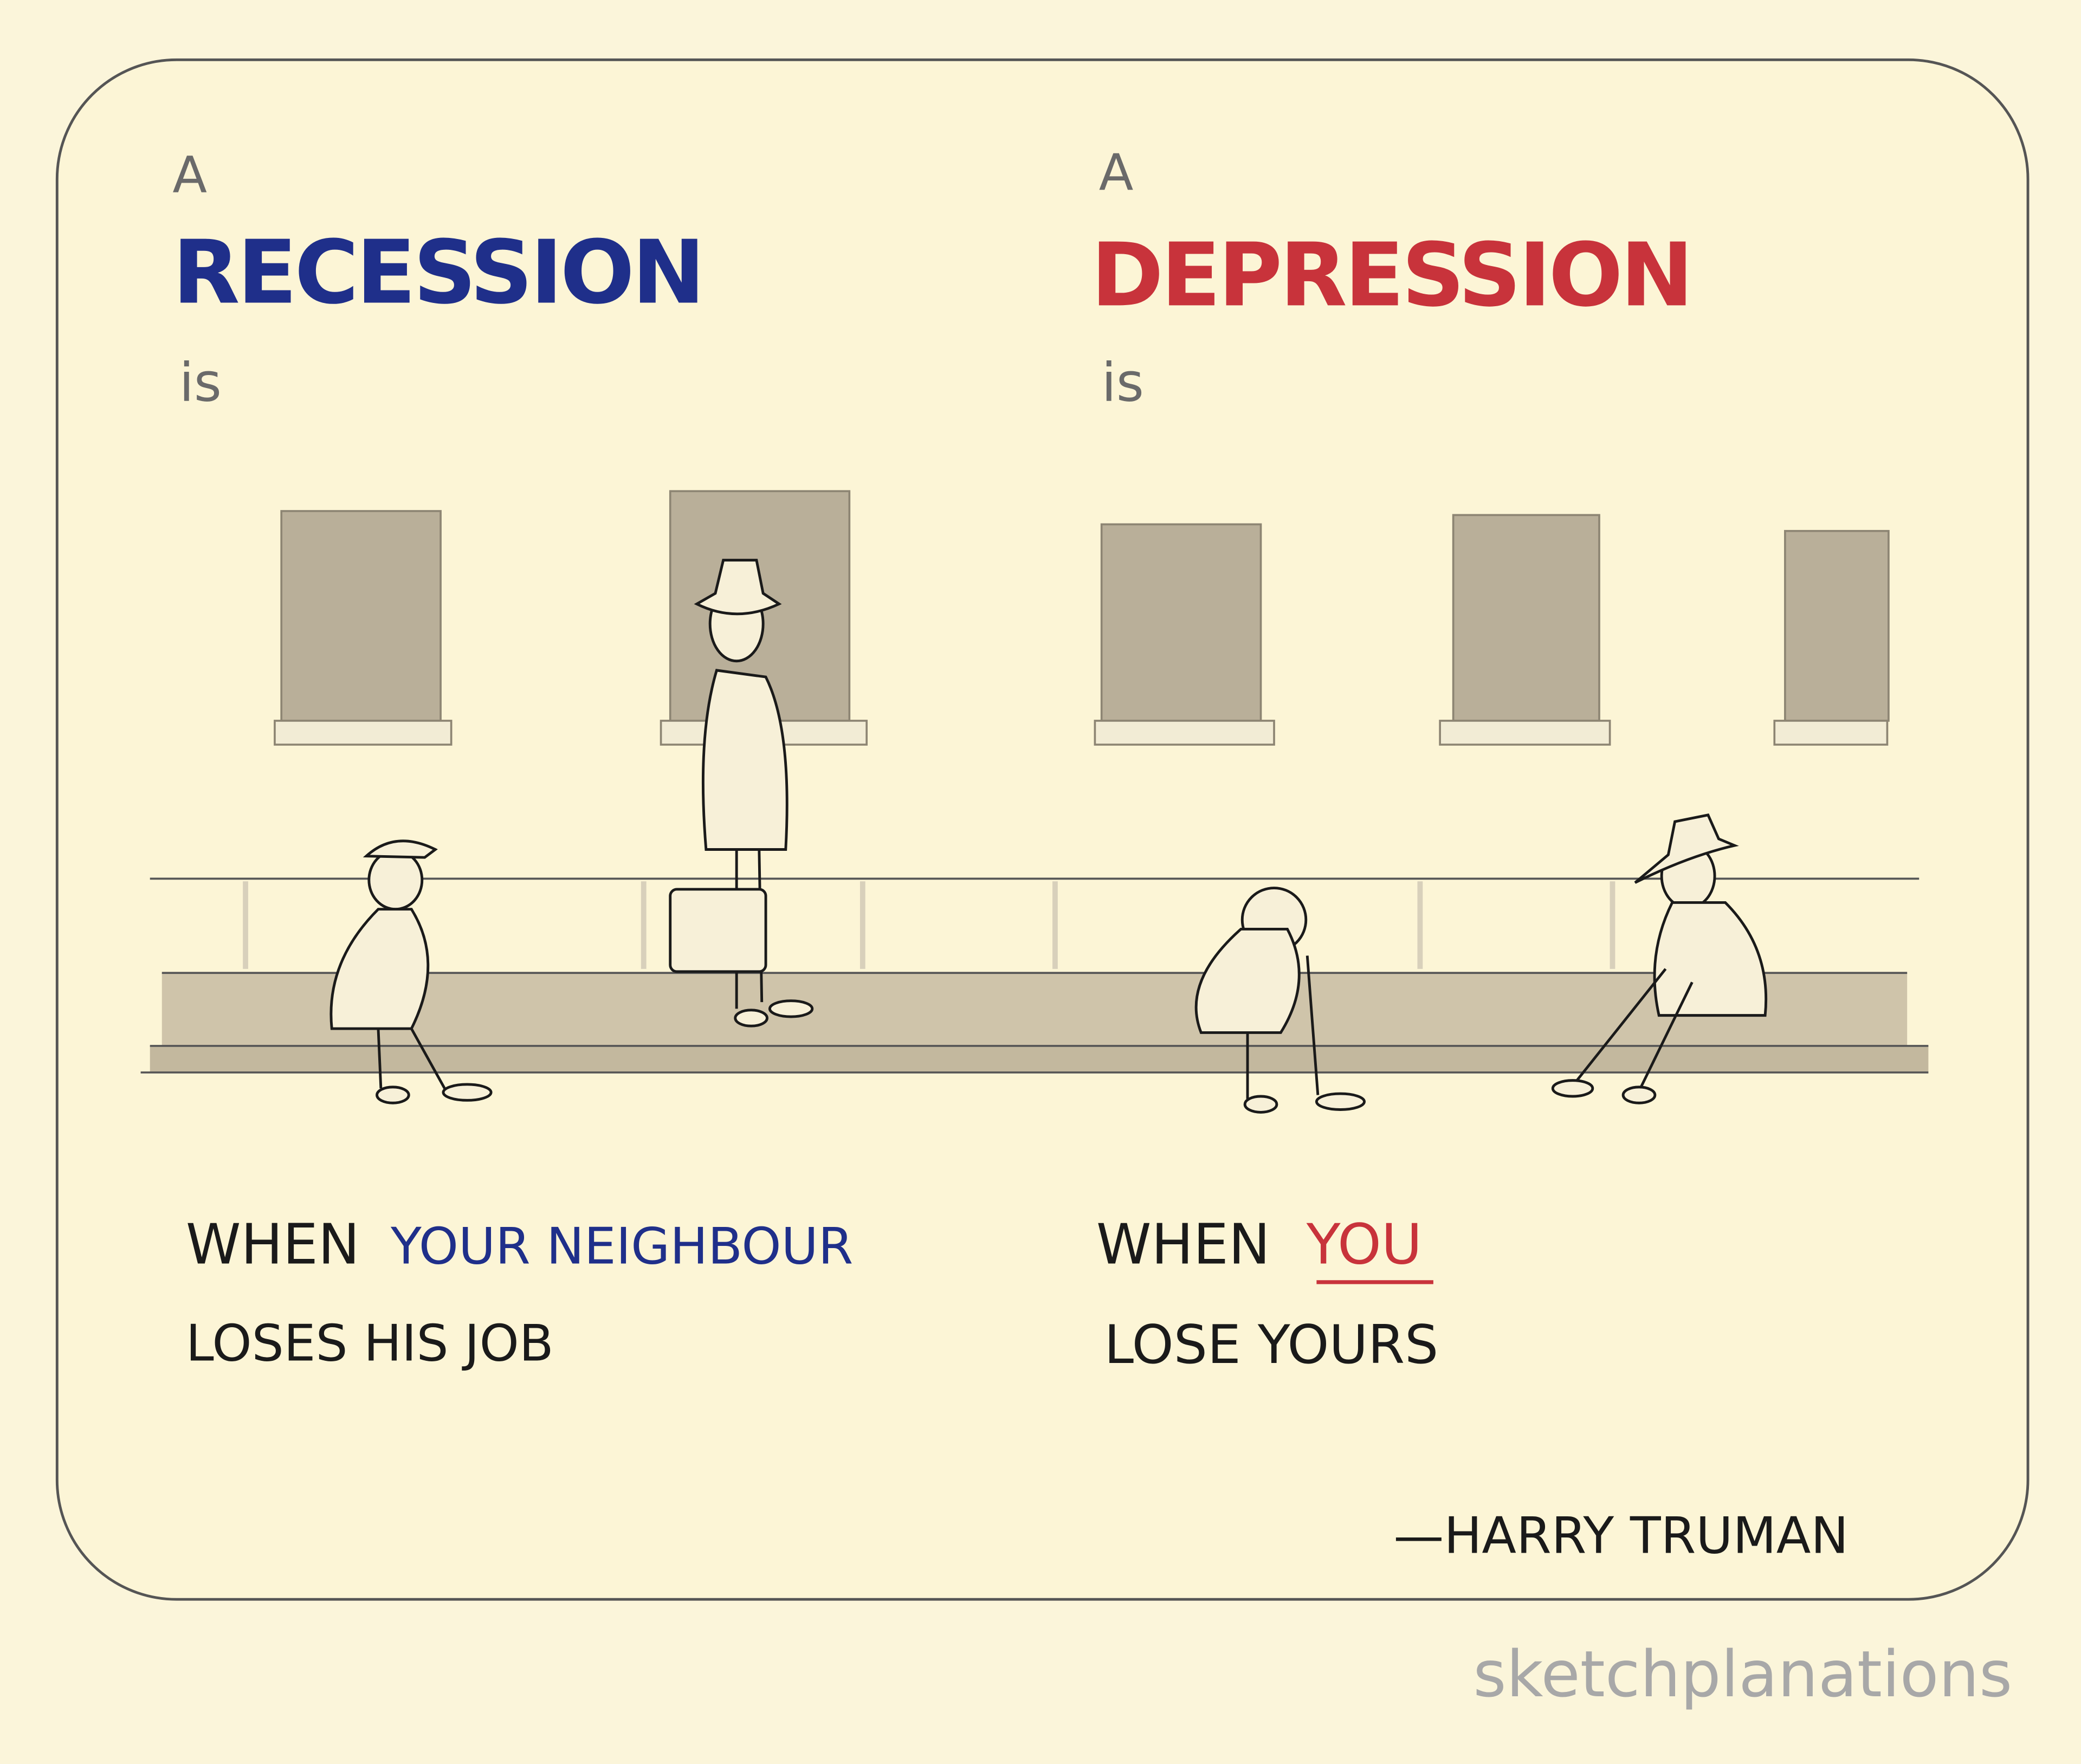 The width and height of the screenshot is (2081, 1764). Describe the element at coordinates (741, 794) in the screenshot. I see `standing-man-figure` at that location.